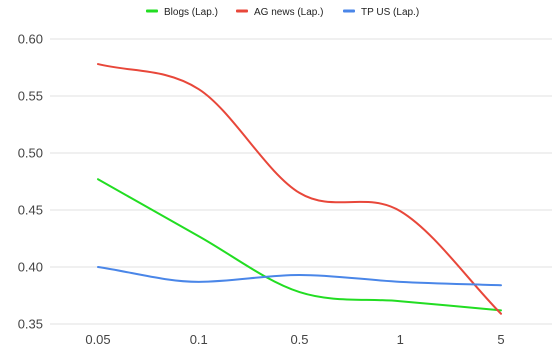 This screenshot has width=556, height=349. Describe the element at coordinates (30, 210) in the screenshot. I see `y-tick-label: 0.45` at that location.